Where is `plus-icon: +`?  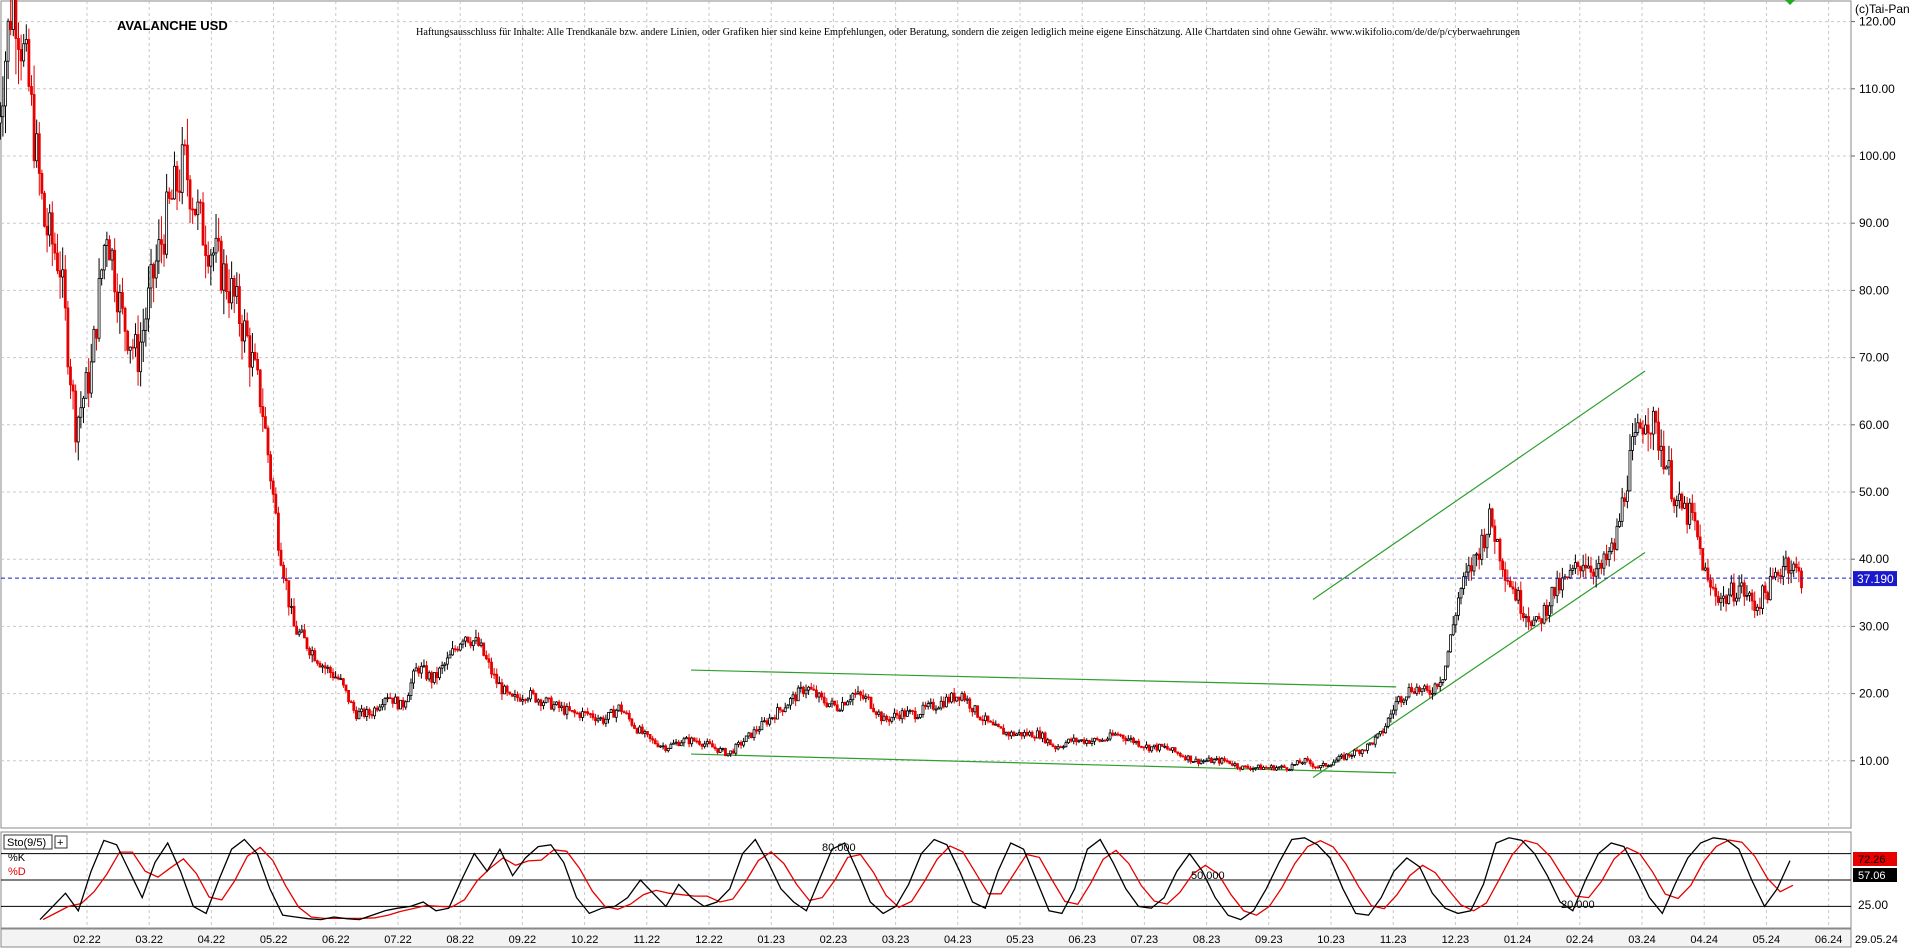
plus-icon: + is located at coordinates (60, 843).